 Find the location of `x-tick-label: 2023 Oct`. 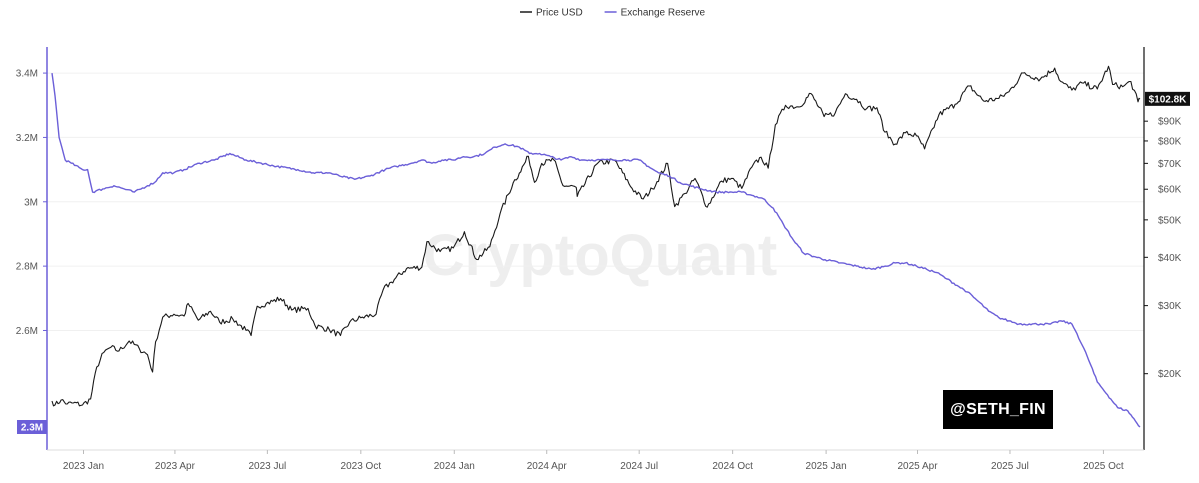

x-tick-label: 2023 Oct is located at coordinates (361, 466).